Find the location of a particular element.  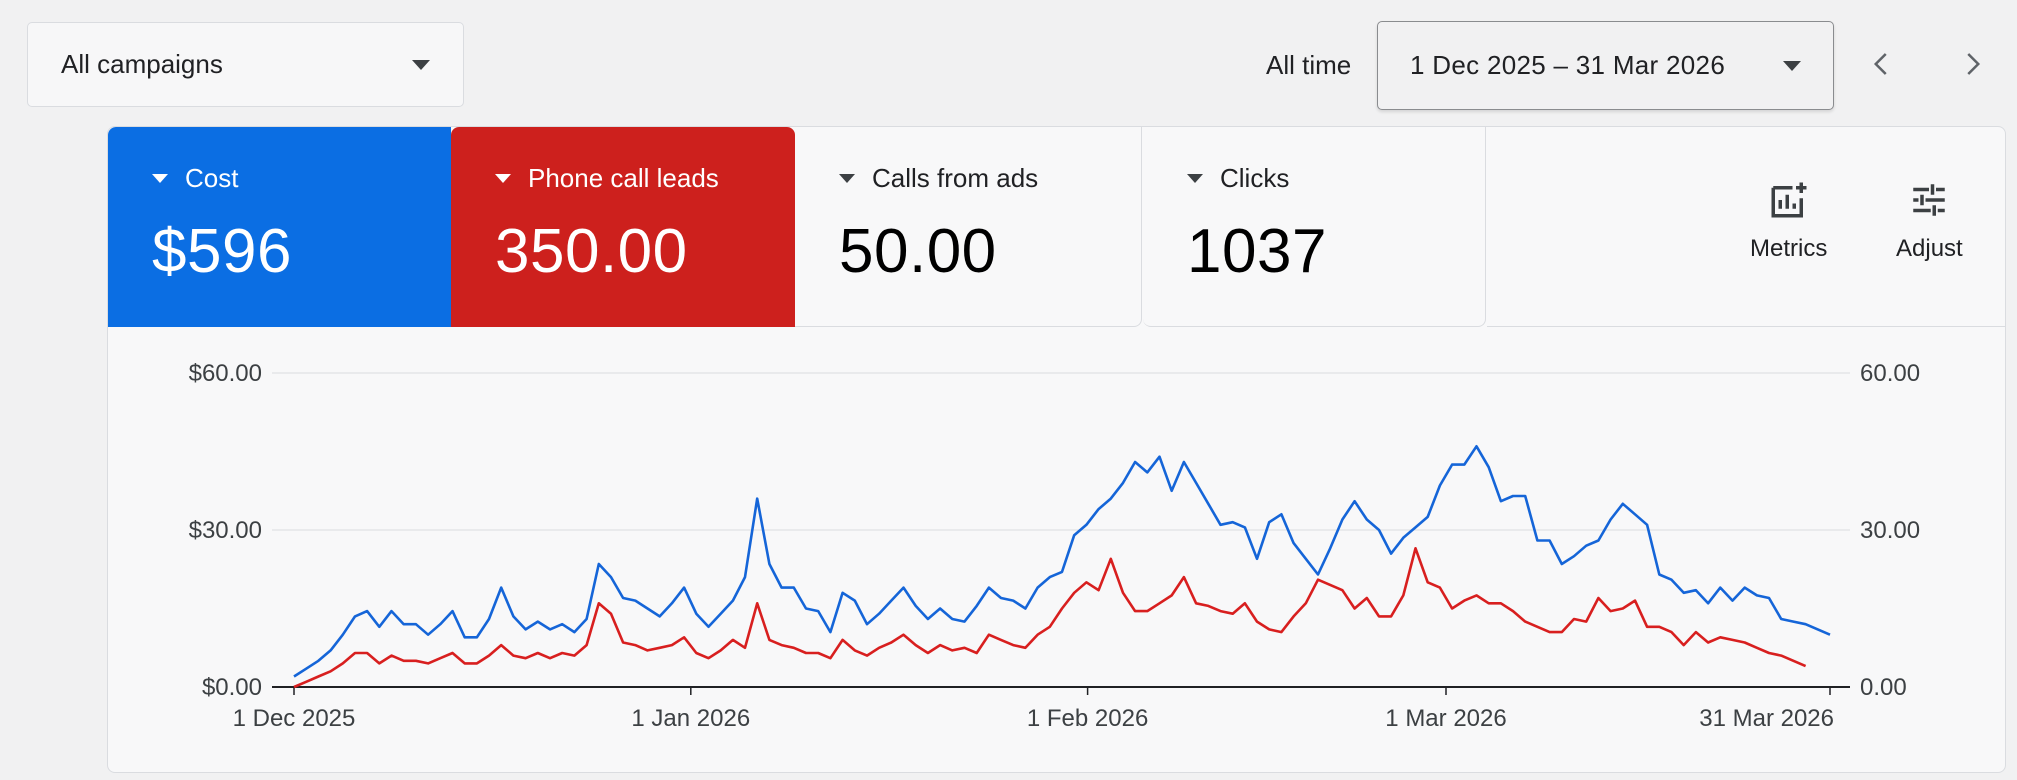

metric-tile-value: 1037 is located at coordinates (1257, 251).